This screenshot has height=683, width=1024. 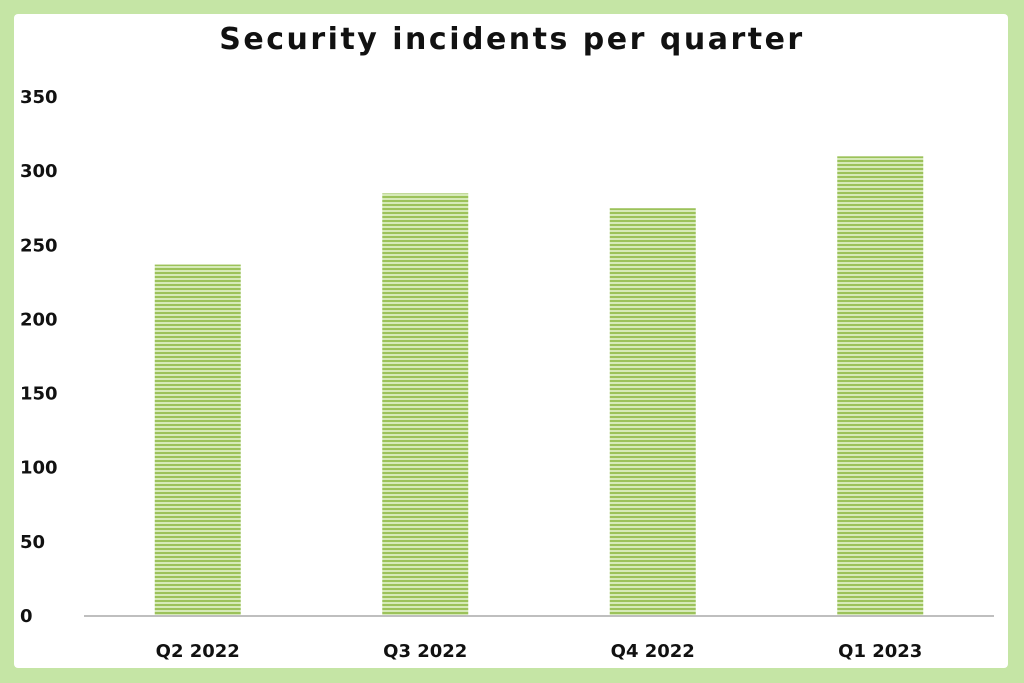 What do you see at coordinates (425, 651) in the screenshot?
I see `x-tick-label: Q3 2022` at bounding box center [425, 651].